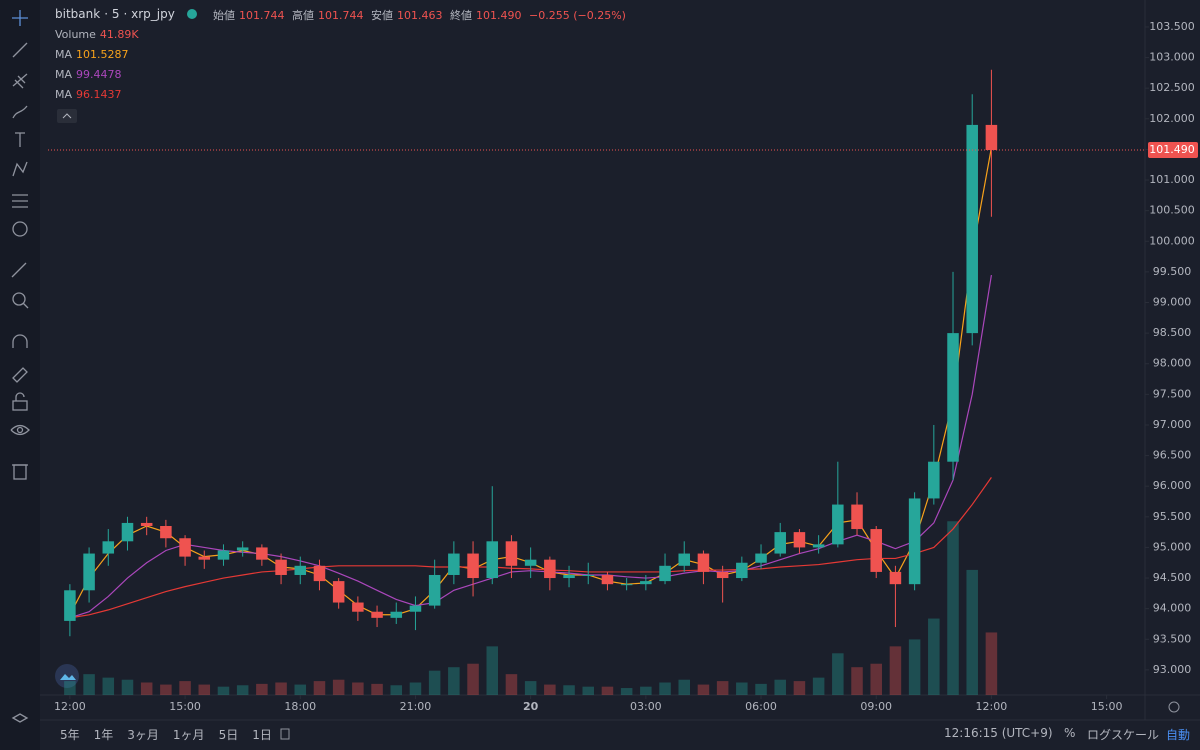  I want to click on symbol-name: xrp_jpy, so click(153, 14).